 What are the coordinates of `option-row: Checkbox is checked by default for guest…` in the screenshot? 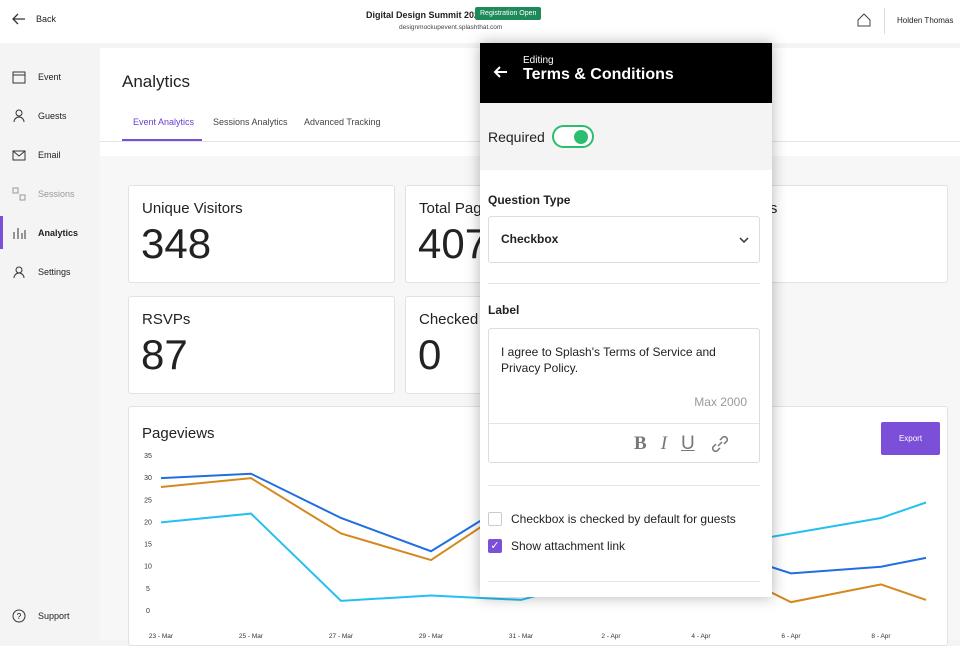 It's located at (612, 519).